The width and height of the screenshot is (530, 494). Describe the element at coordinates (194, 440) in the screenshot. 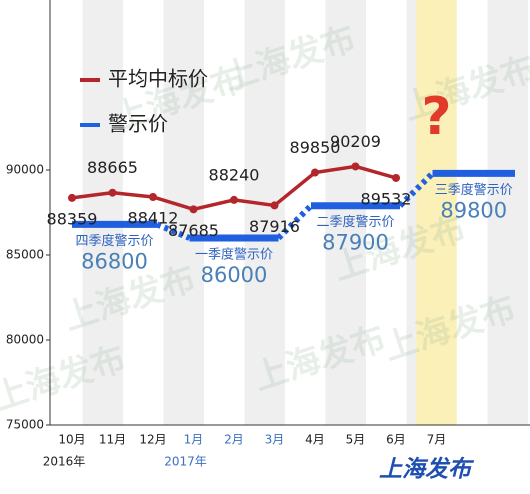

I see `x-tick-label: 1月` at that location.